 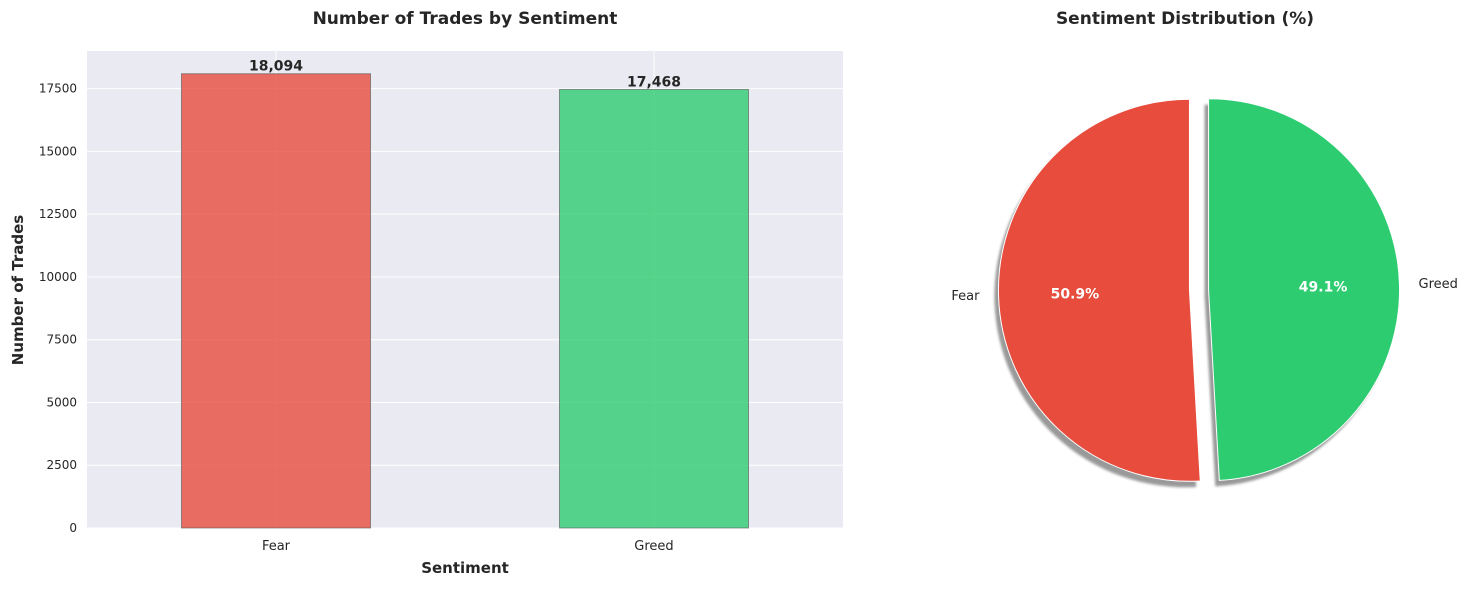 What do you see at coordinates (73, 528) in the screenshot?
I see `y-tick-label: 0` at bounding box center [73, 528].